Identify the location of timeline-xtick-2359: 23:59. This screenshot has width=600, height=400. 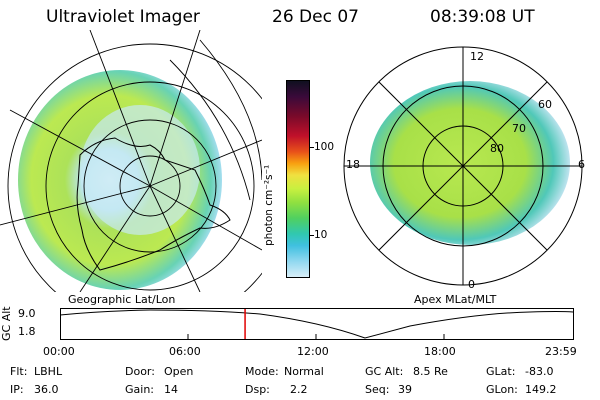
(561, 351).